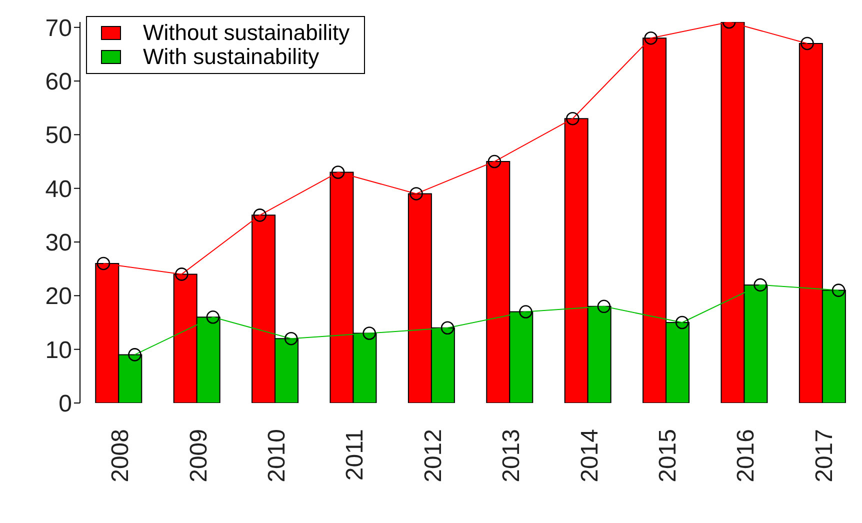  Describe the element at coordinates (58, 28) in the screenshot. I see `y-tick-label: 70` at that location.